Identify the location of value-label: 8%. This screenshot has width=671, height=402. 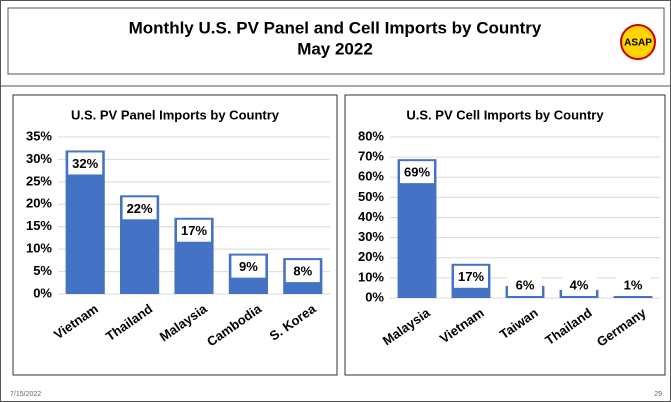
(302, 271).